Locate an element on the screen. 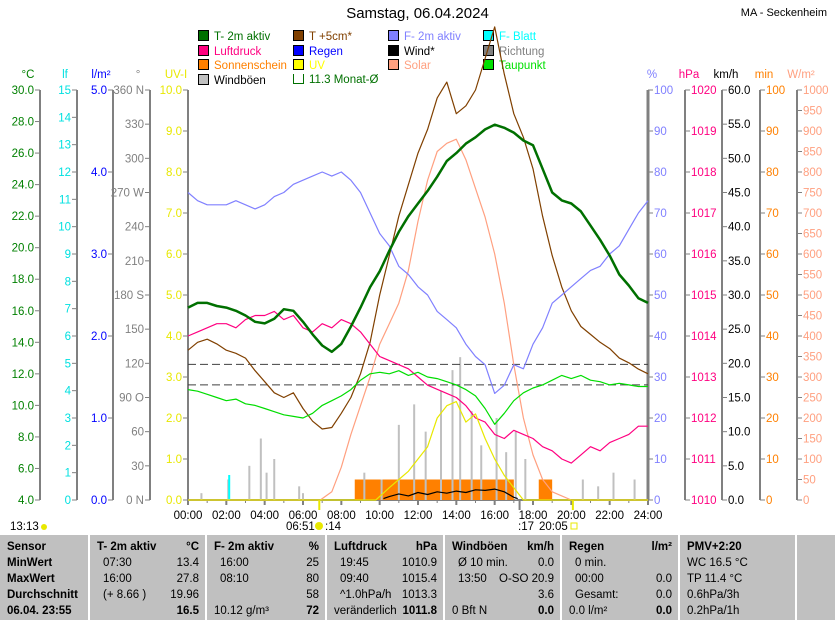  axis-tick-label: 1013 is located at coordinates (704, 378).